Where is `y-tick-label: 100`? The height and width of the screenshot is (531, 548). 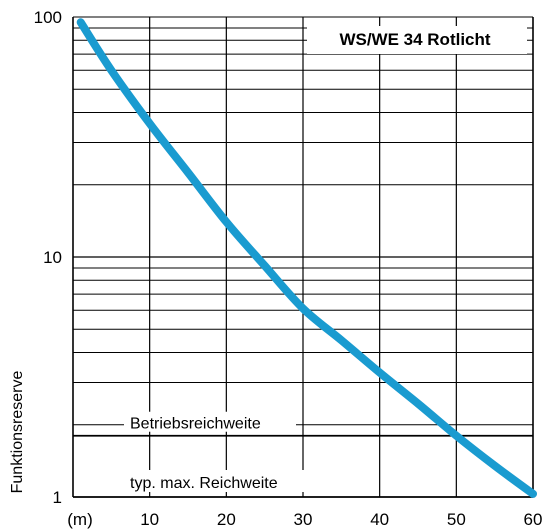
y-tick-label: 100 is located at coordinates (48, 17).